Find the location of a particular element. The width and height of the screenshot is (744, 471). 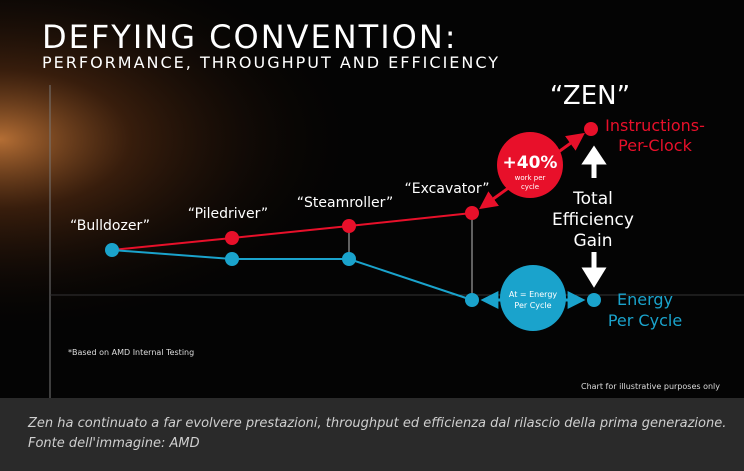

footnote: *Based on AMD Internal Testing is located at coordinates (131, 352).